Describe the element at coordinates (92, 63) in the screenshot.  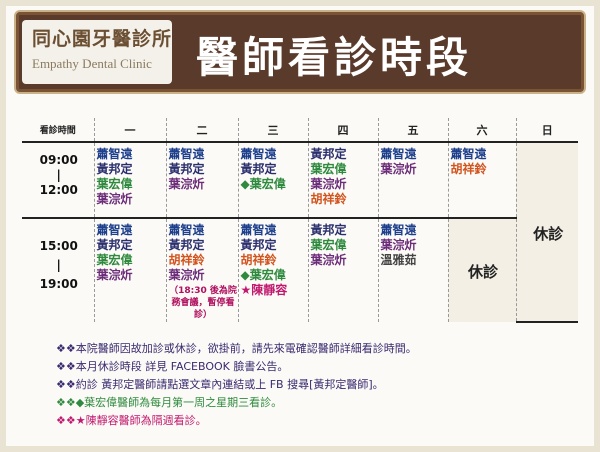
I see `logo-subtitle: Empathy Dental Clinic` at that location.